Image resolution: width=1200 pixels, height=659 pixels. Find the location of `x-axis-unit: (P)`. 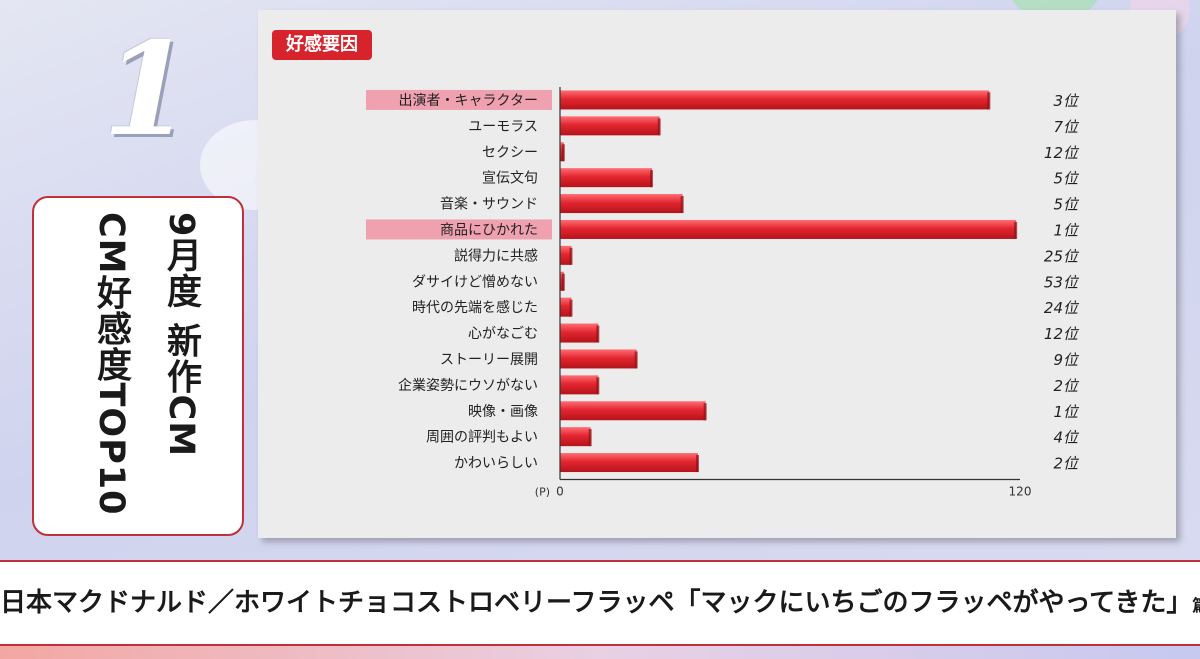

x-axis-unit: (P) is located at coordinates (542, 492).